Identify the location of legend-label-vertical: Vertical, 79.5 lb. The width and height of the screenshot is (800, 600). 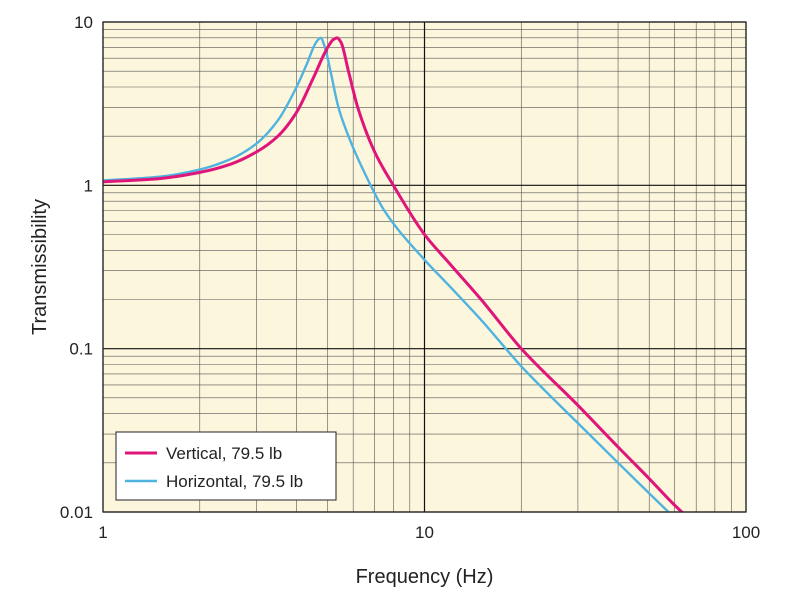
(224, 453).